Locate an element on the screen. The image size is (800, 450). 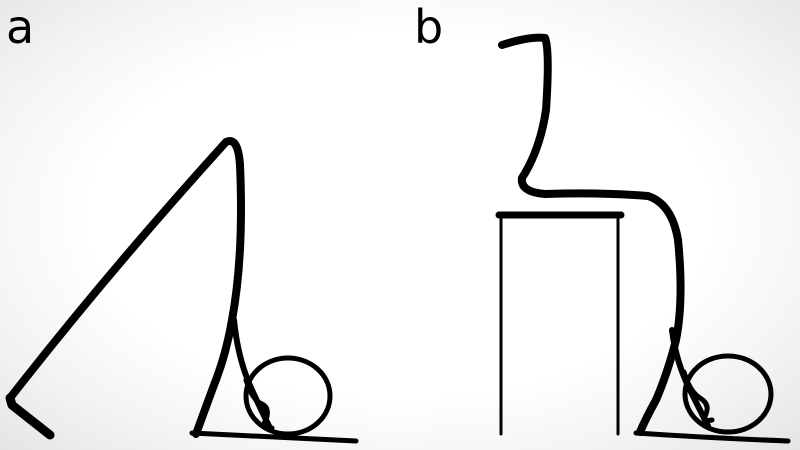
panel-a-foot is located at coordinates (30, 416).